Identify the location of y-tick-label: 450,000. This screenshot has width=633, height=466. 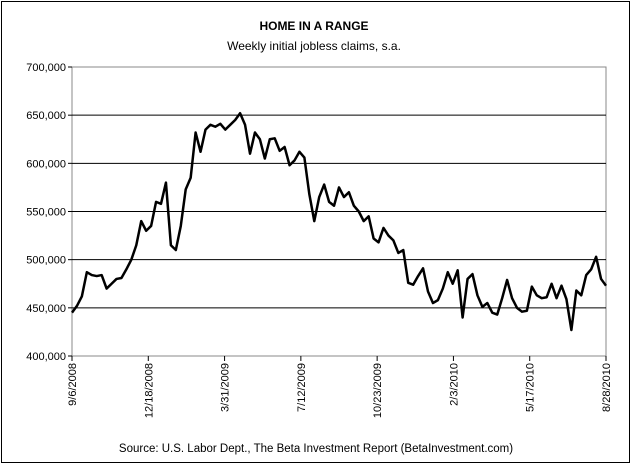
(46, 309).